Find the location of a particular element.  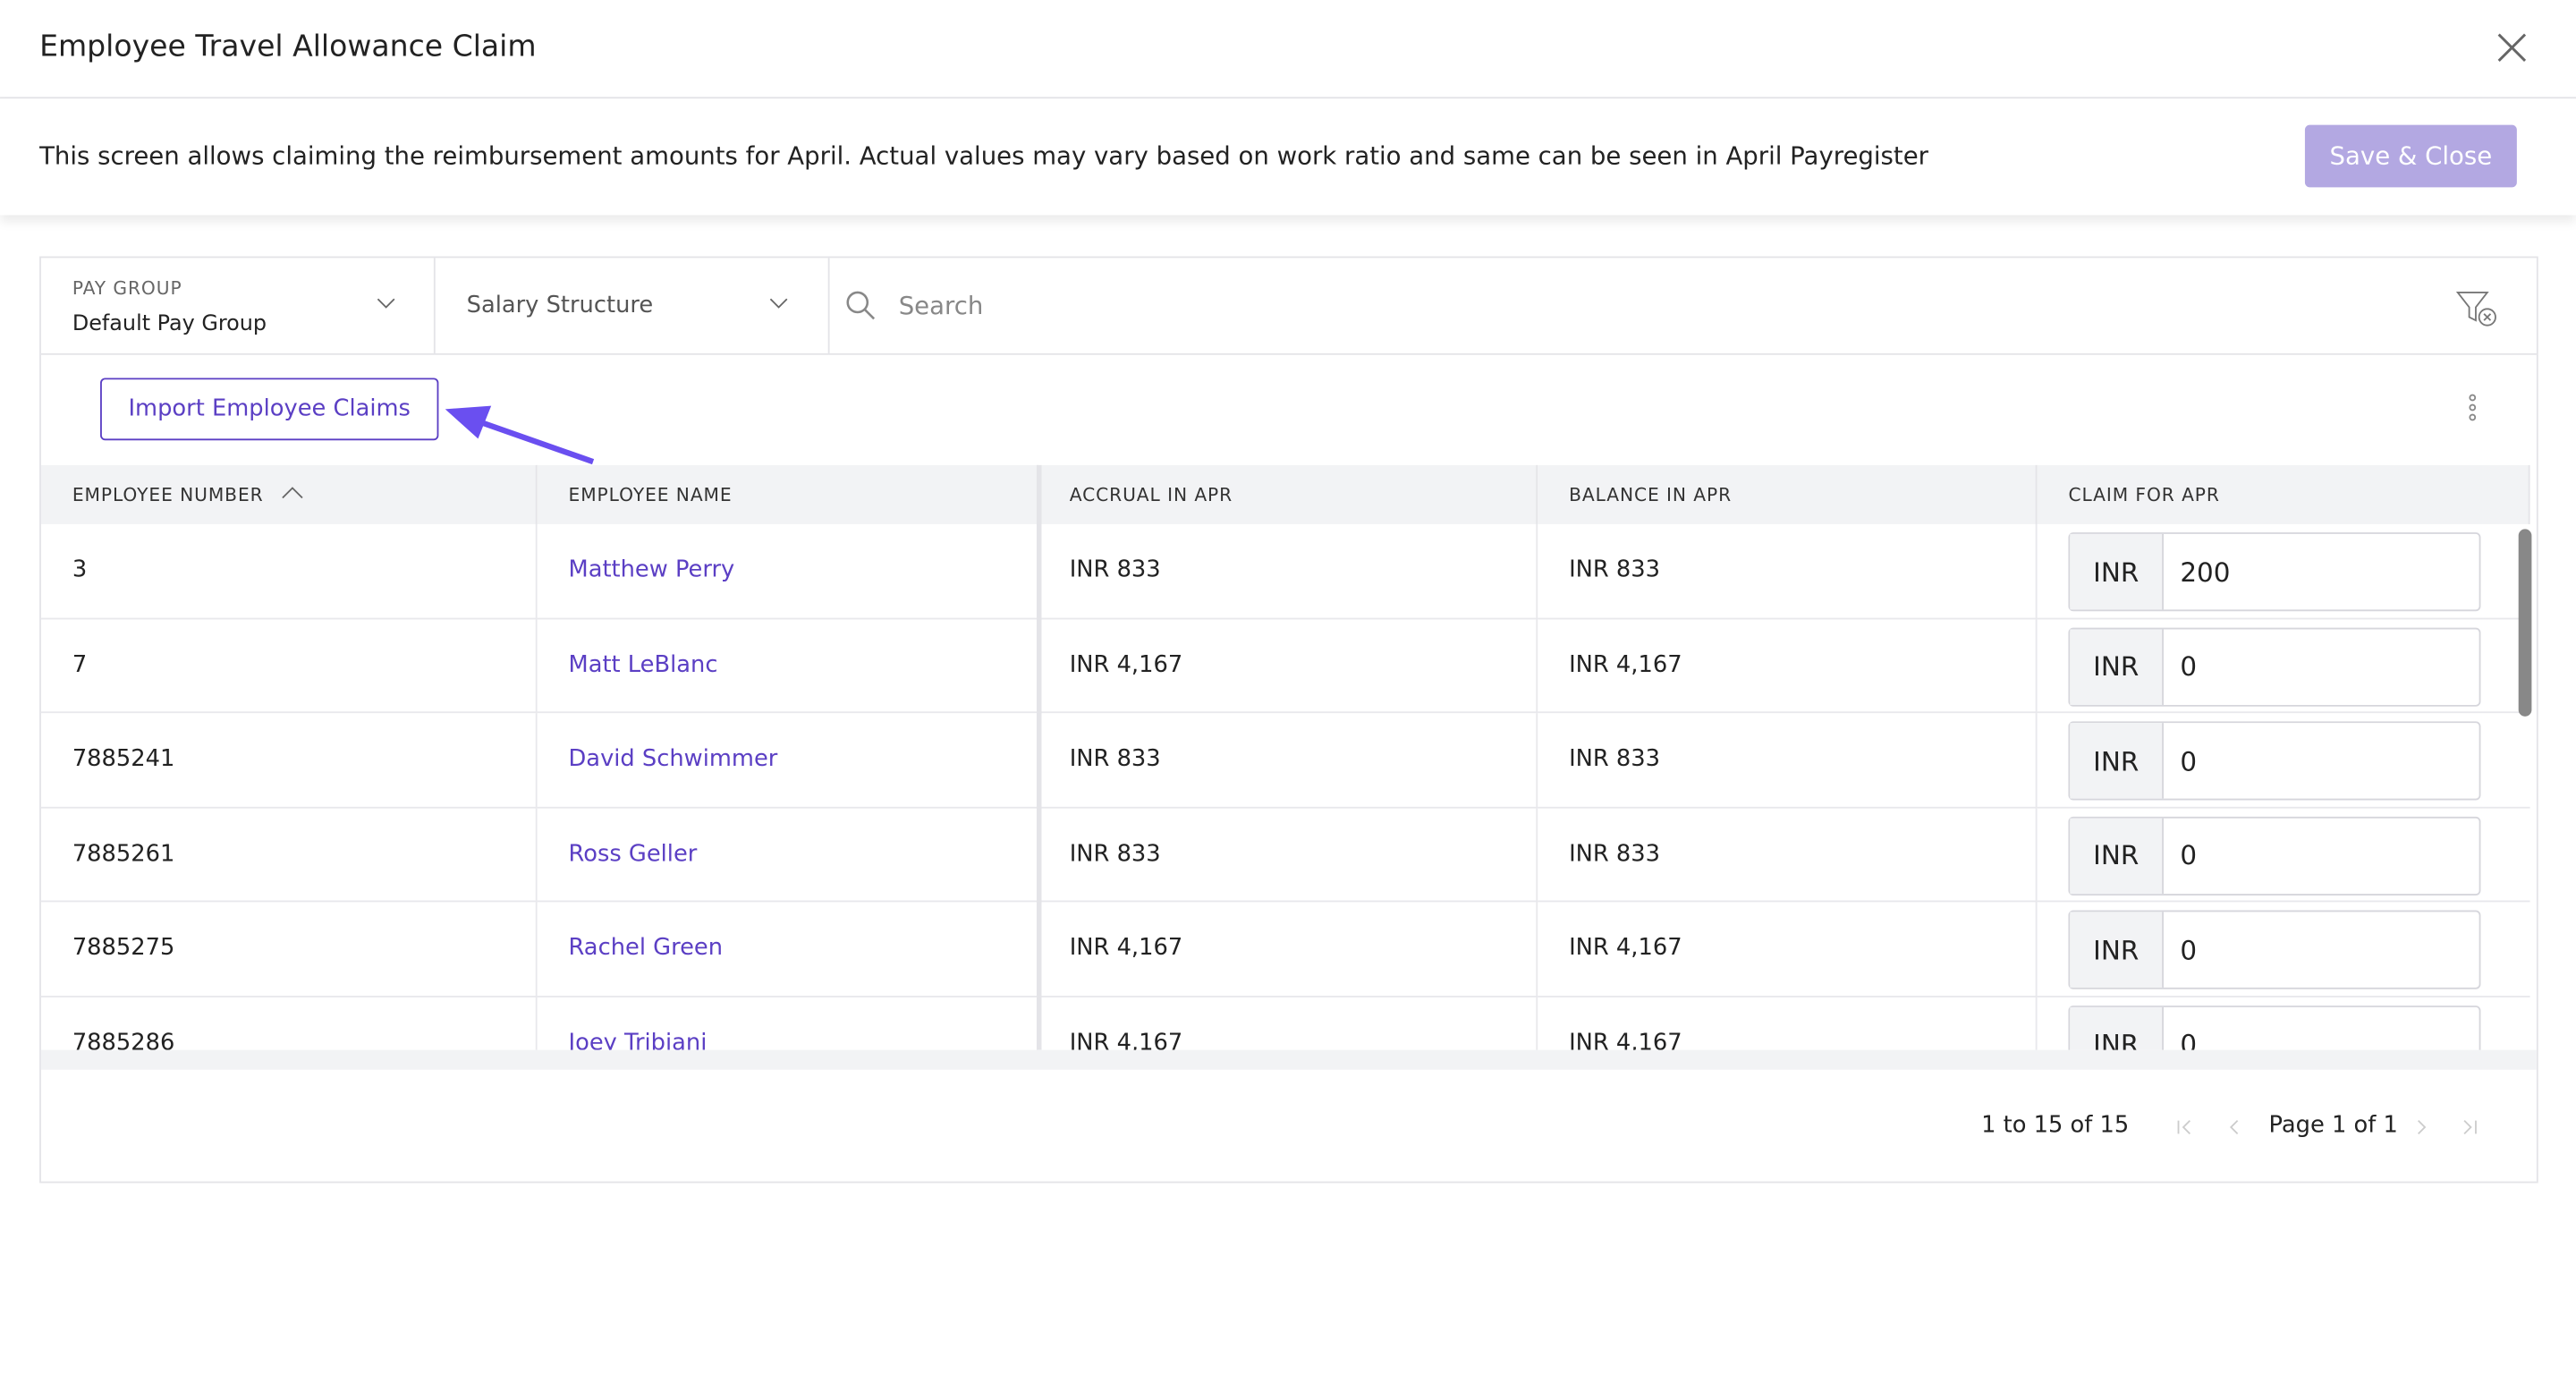

search-input: Search is located at coordinates (941, 306).